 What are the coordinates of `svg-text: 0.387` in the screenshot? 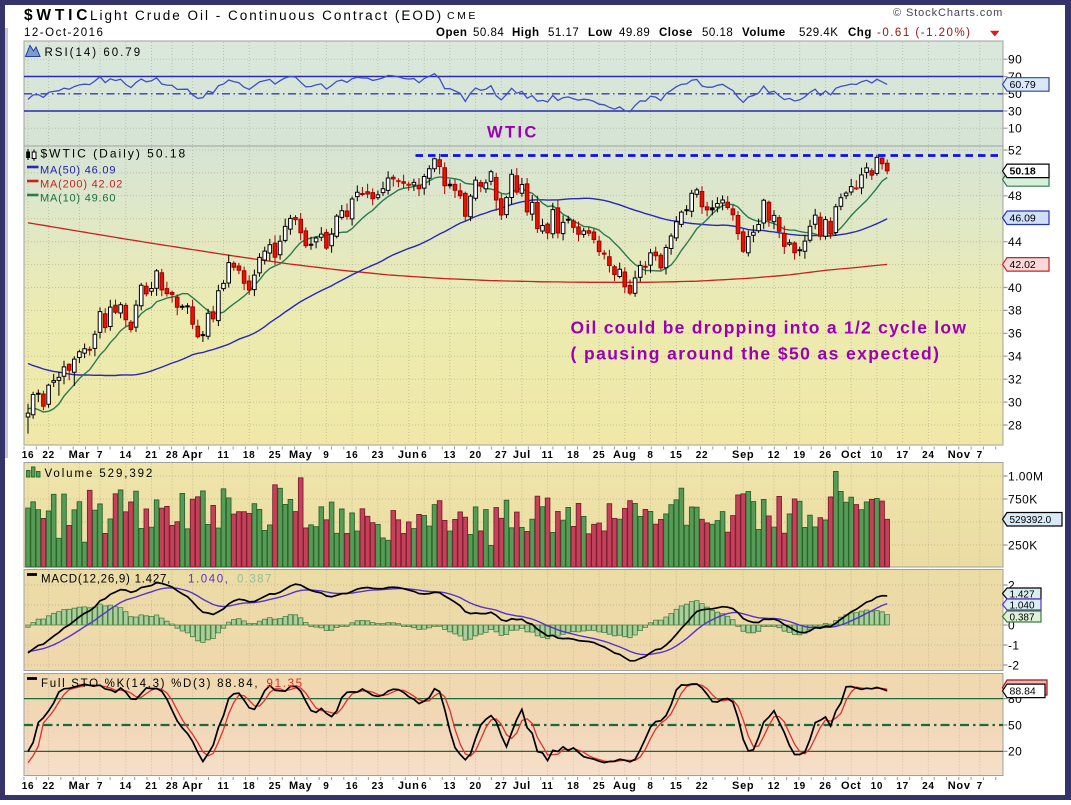 It's located at (255, 580).